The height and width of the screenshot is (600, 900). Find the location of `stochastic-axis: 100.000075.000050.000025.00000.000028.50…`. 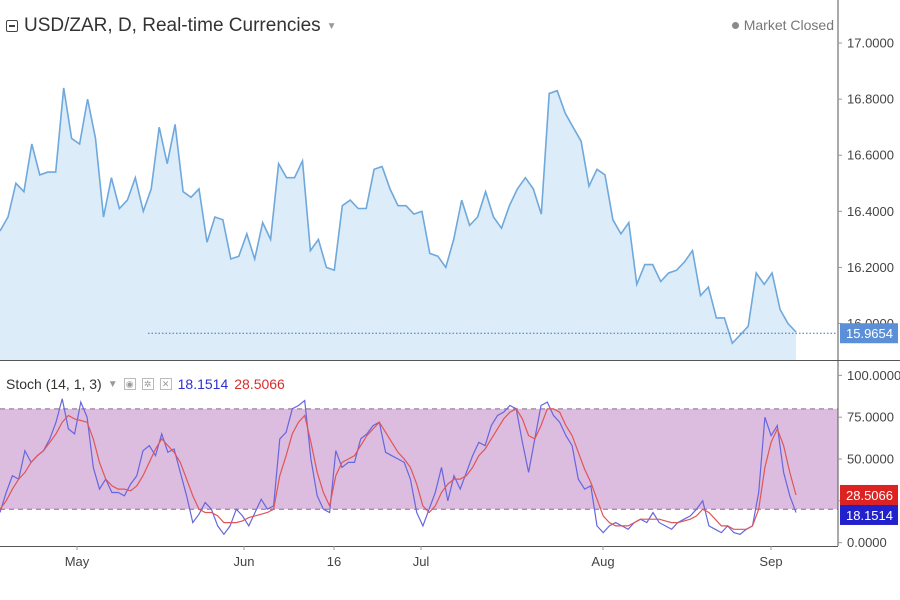

stochastic-axis: 100.000075.000050.000025.00000.000028.50… is located at coordinates (869, 459).